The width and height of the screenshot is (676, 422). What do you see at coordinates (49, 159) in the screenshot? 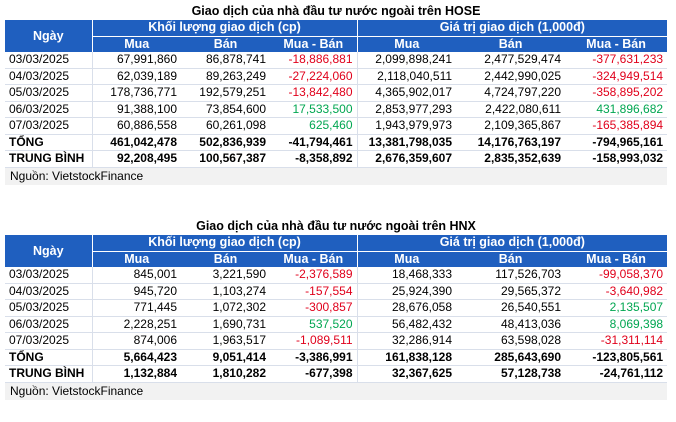
I see `row-label: TRUNG BÌNH` at bounding box center [49, 159].